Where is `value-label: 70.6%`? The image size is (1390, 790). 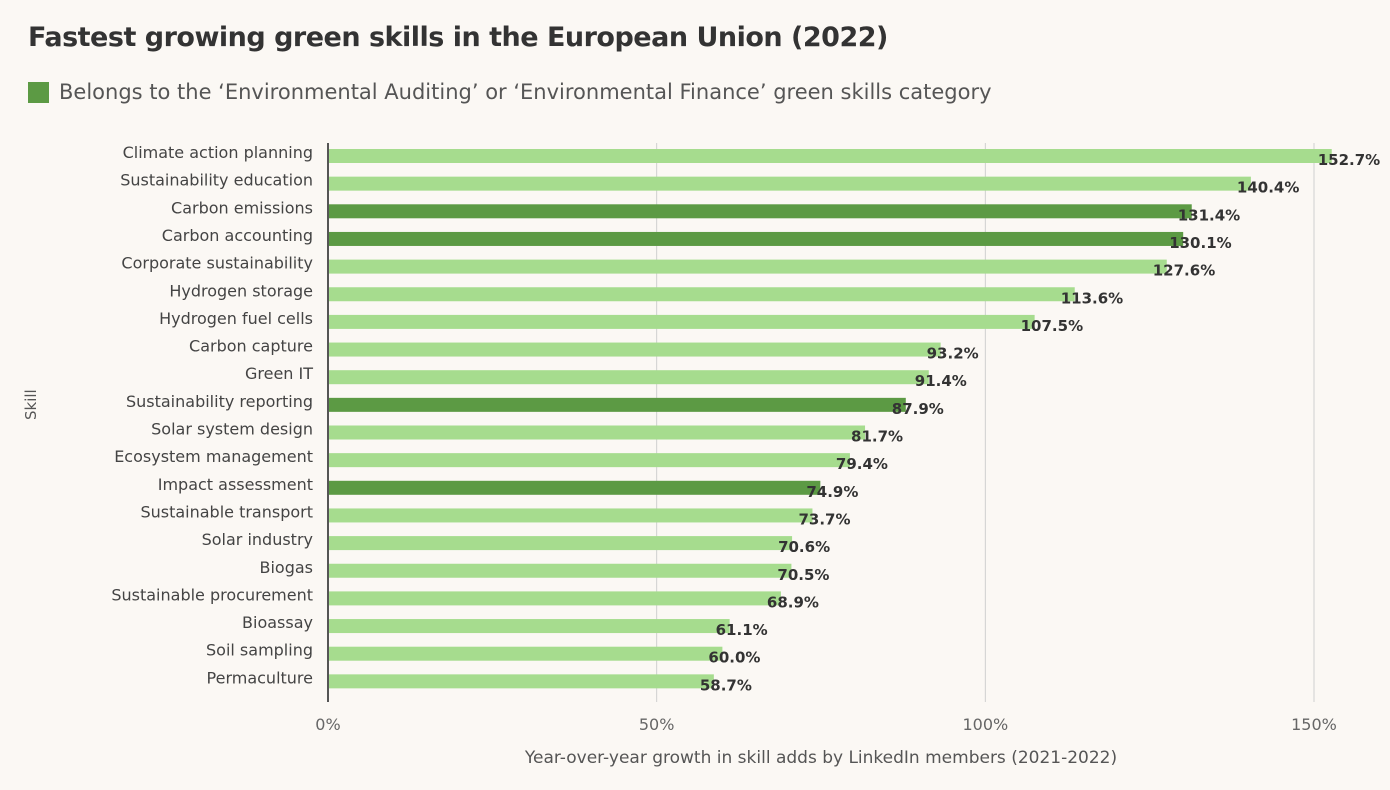
value-label: 70.6% is located at coordinates (804, 547).